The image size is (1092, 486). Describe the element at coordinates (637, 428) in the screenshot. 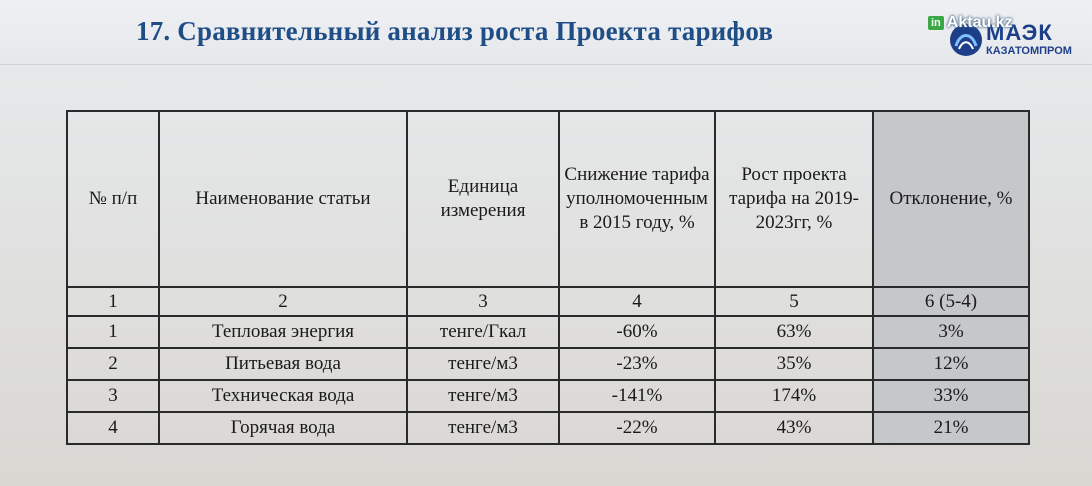

I see `row-reduction: -22%` at that location.